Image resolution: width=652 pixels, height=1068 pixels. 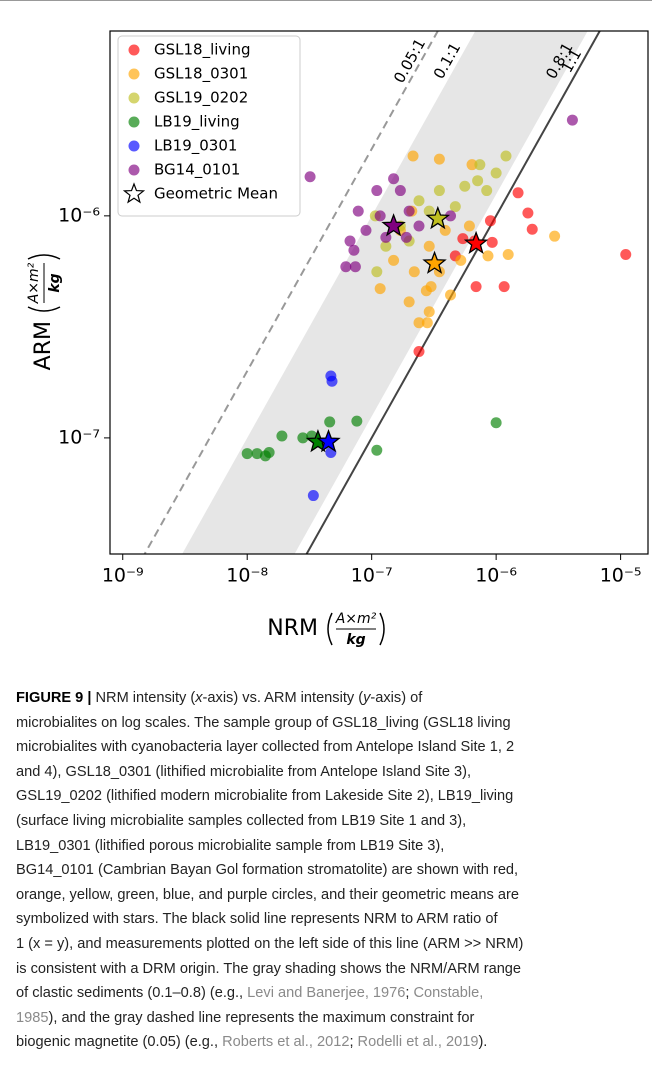 I want to click on axis-label: ARM, so click(x=43, y=345).